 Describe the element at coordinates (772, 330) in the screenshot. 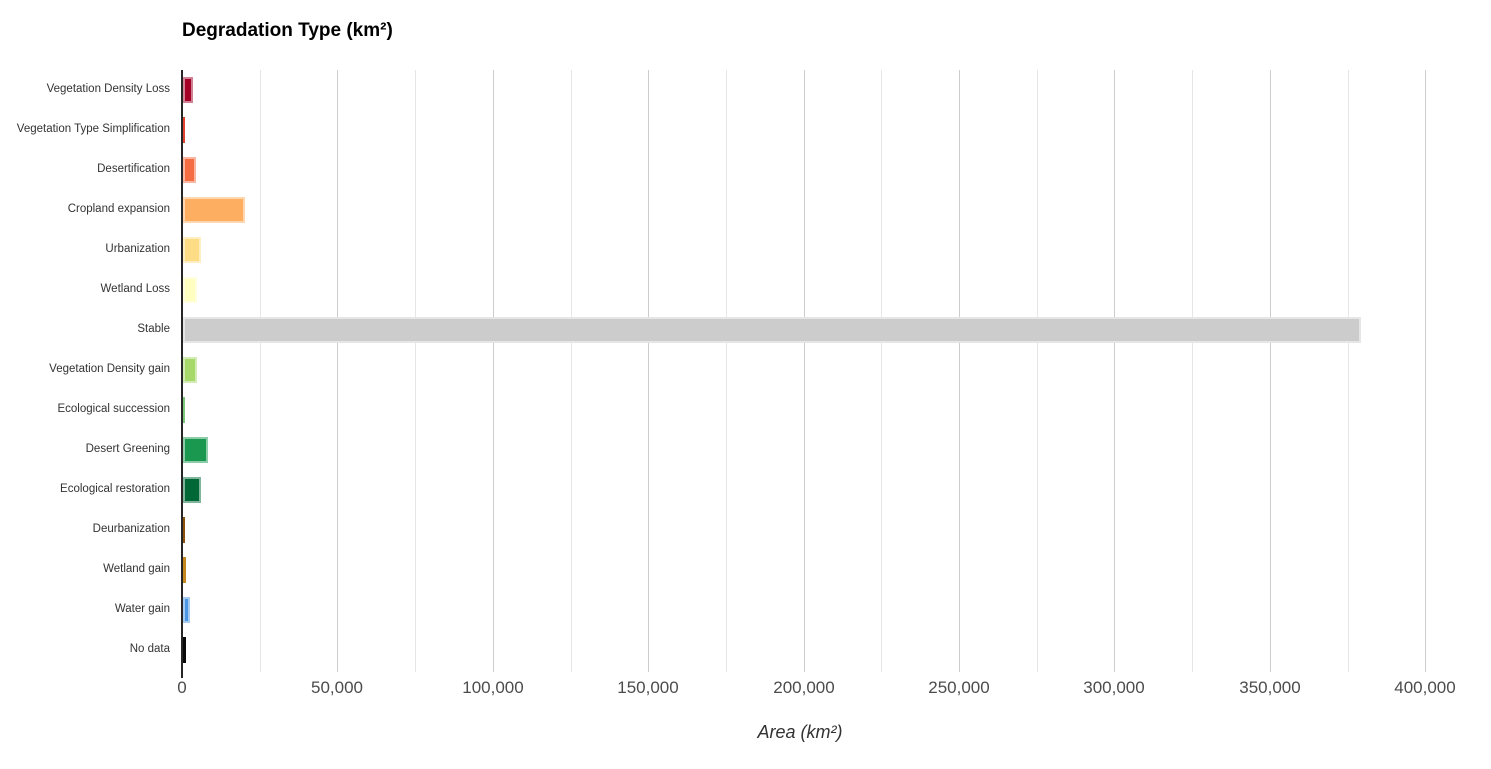

I see `bar-stable` at that location.